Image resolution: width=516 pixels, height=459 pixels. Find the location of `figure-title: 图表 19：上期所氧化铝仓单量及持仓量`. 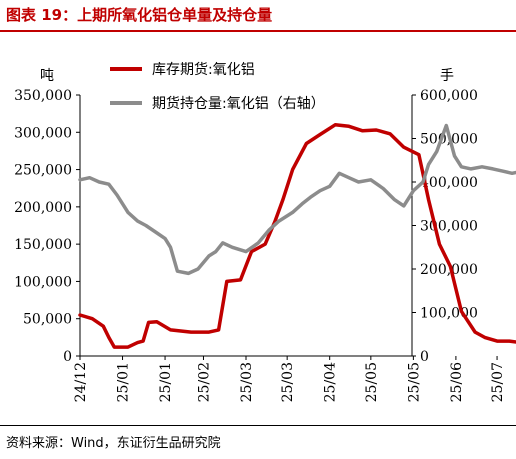

figure-title: 图表 19：上期所氧化铝仓单量及持仓量 is located at coordinates (139, 15).